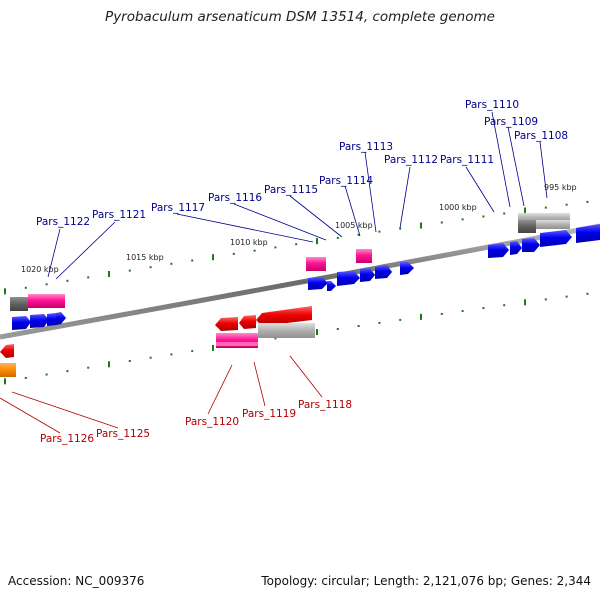 This screenshot has width=600, height=600. Describe the element at coordinates (467, 160) in the screenshot. I see `gene-label-pars-1111: Pars_1111` at that location.